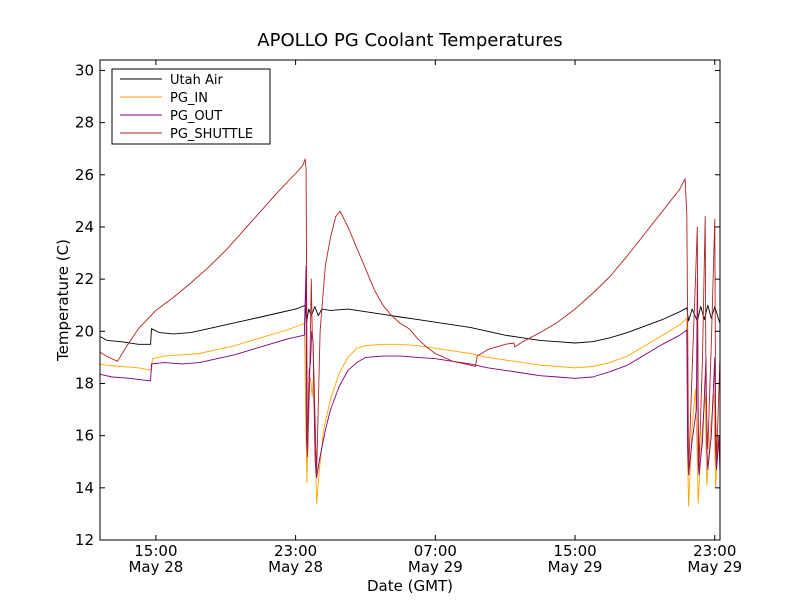 The width and height of the screenshot is (800, 600). I want to click on y-tick-label: 30, so click(84, 70).